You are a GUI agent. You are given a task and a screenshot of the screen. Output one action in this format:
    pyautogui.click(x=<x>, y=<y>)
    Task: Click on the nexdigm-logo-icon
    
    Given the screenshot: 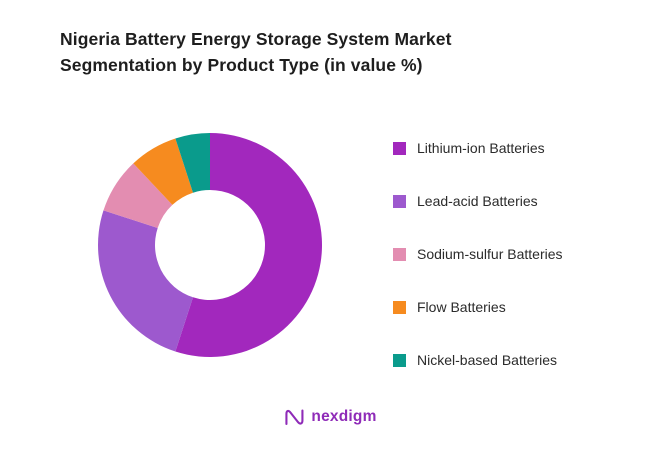 What is the action you would take?
    pyautogui.click(x=294, y=417)
    